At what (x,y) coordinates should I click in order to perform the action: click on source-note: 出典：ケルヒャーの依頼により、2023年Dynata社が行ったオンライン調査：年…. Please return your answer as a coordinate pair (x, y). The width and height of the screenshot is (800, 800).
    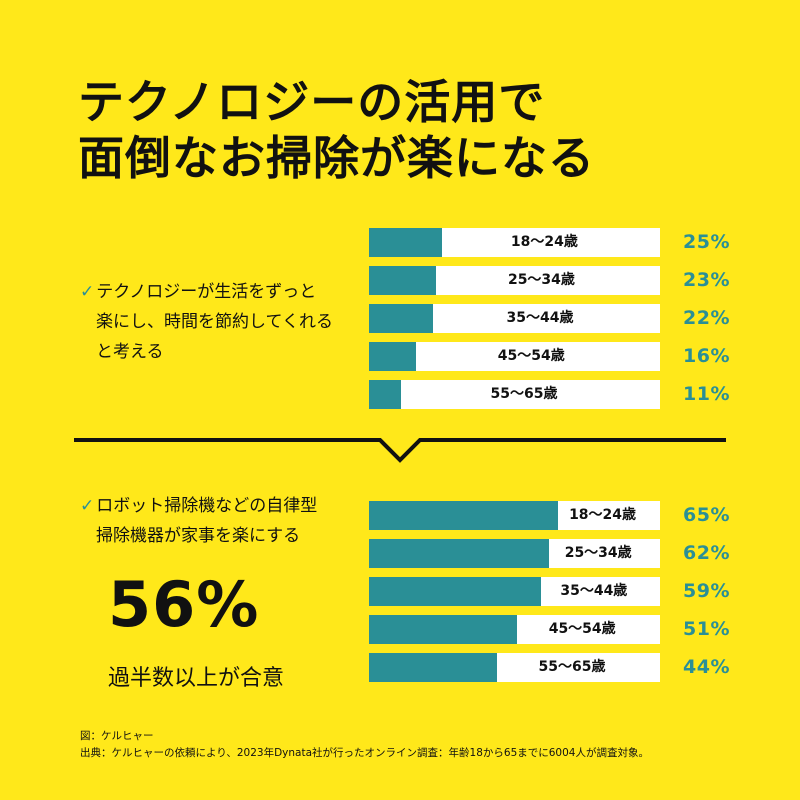
    Looking at the image, I should click on (364, 753).